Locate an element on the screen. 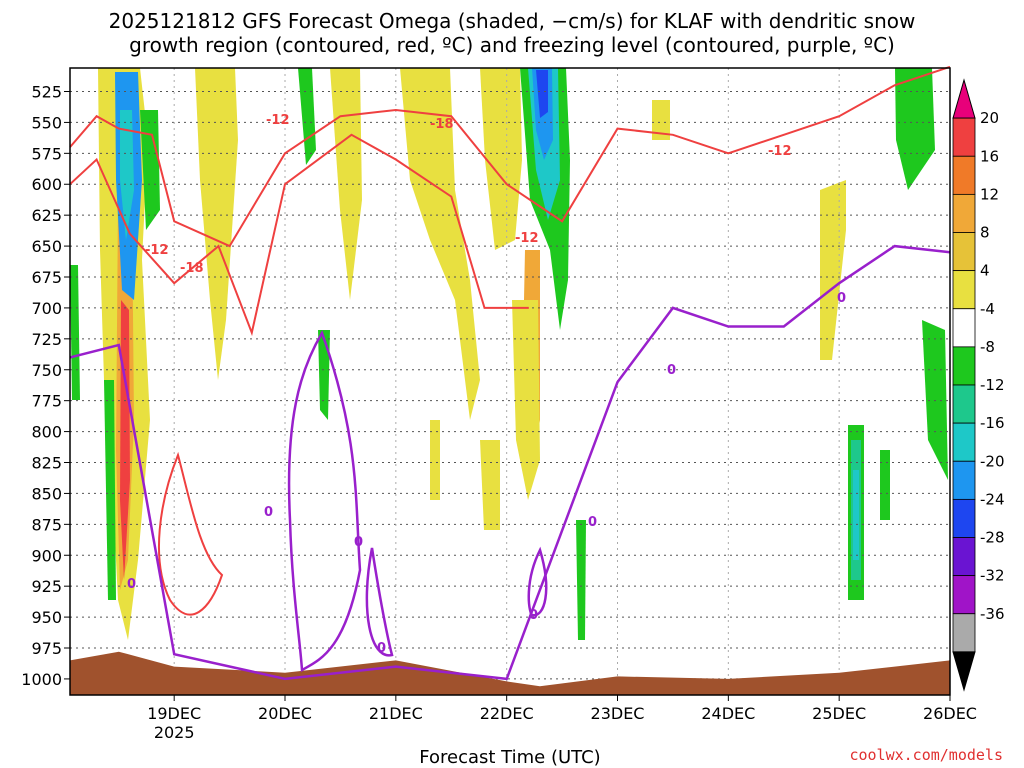 This screenshot has width=1024, height=768. x-tick-label: 24DEC is located at coordinates (728, 713).